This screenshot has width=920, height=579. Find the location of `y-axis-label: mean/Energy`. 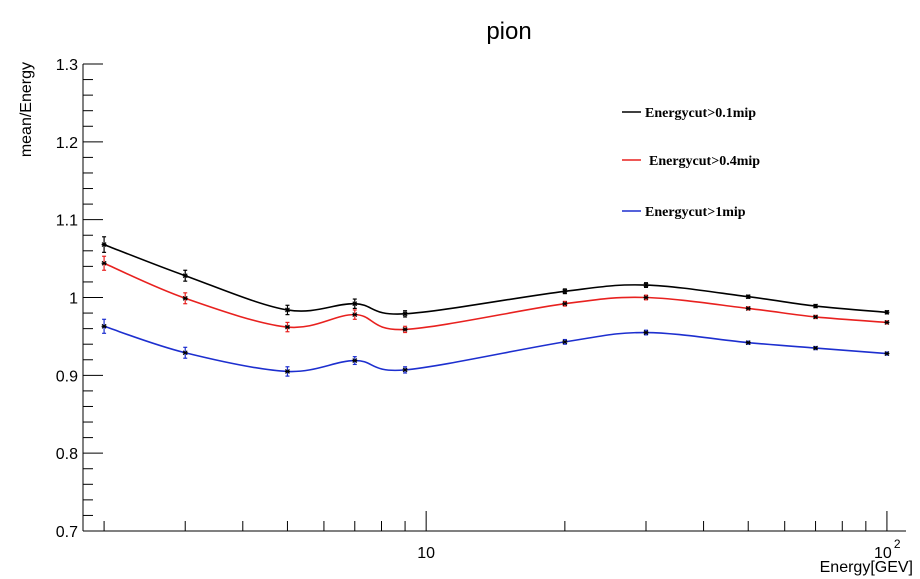

y-axis-label: mean/Energy is located at coordinates (26, 109).